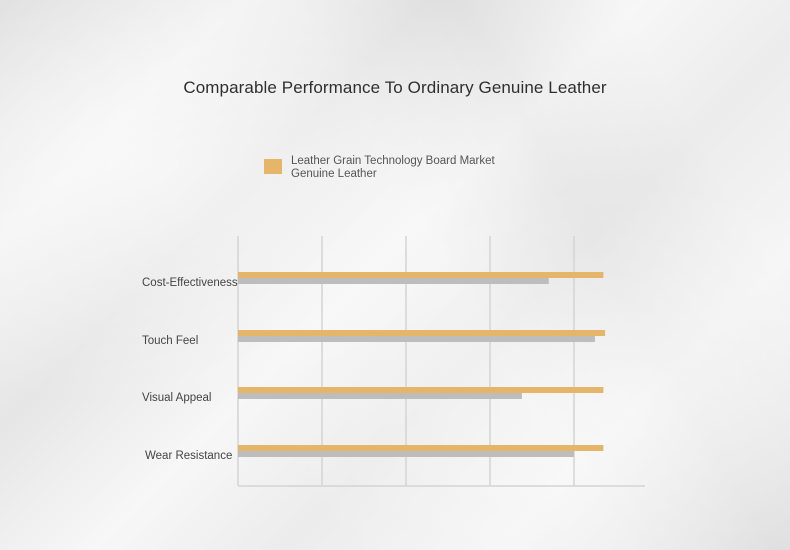 This screenshot has height=550, width=790. Describe the element at coordinates (334, 174) in the screenshot. I see `legend-label-series-2: Genuine Leather` at that location.